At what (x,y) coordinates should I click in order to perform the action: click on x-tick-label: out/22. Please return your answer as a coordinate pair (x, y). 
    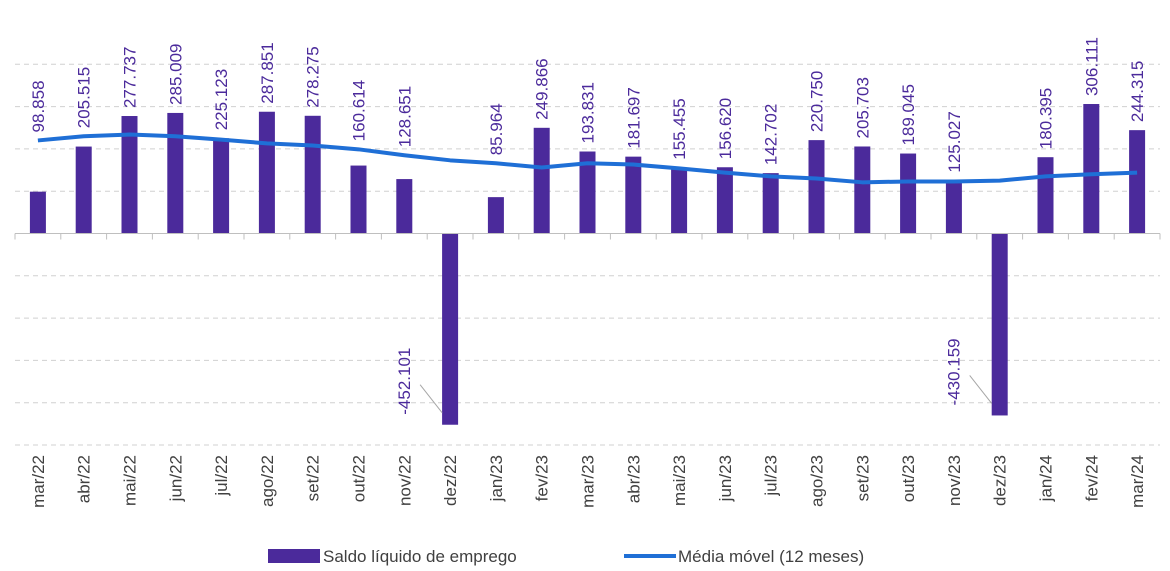
    Looking at the image, I should click on (359, 478).